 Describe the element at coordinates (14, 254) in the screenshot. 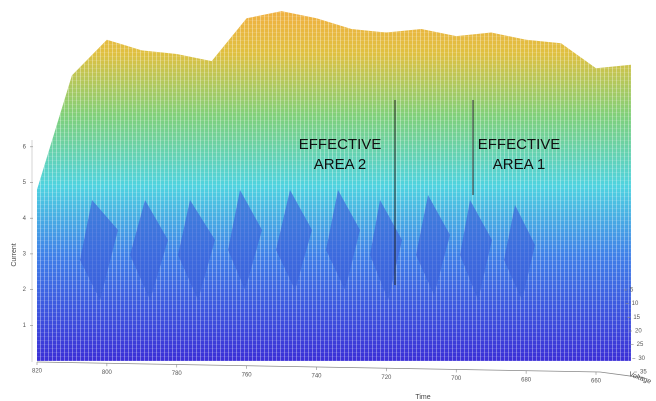

I see `z-axis-label: Current` at that location.